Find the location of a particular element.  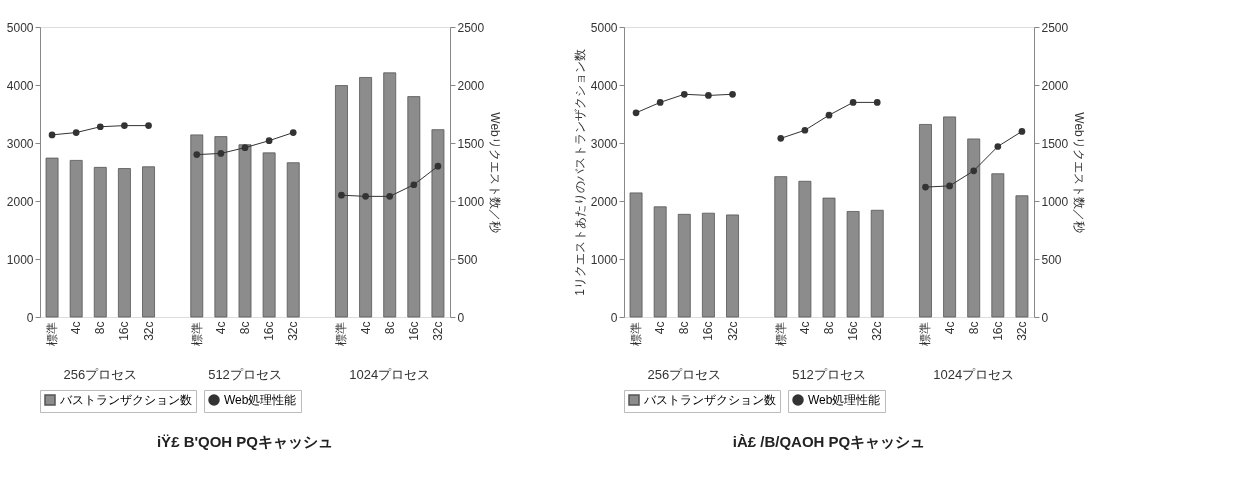

y-tick-label: 1000 is located at coordinates (20, 259).